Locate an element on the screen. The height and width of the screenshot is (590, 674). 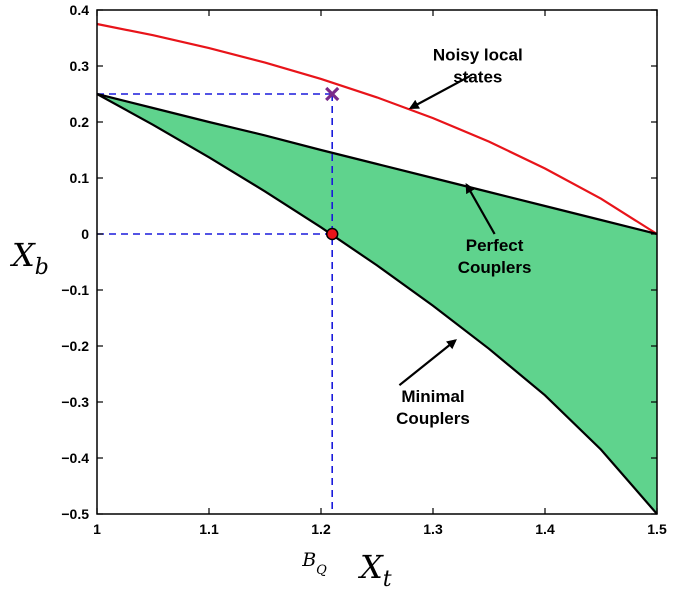
annotation-label-0: Noisy local states is located at coordinates (478, 65).